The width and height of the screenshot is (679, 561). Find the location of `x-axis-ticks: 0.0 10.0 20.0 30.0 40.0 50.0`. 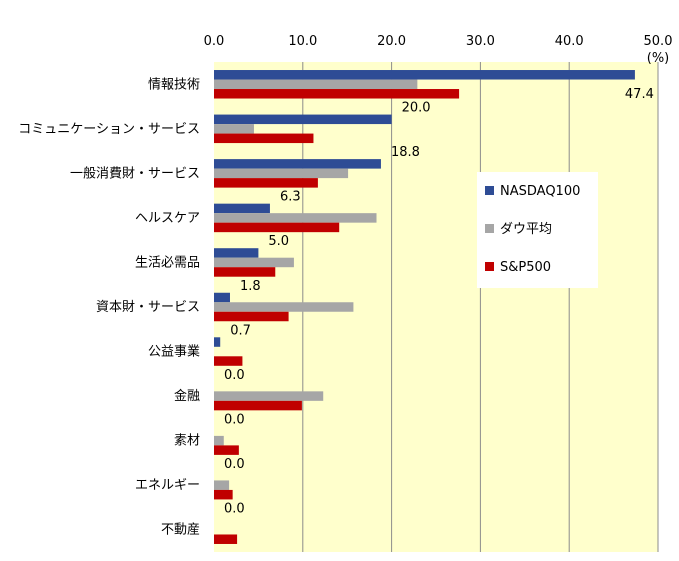

x-axis-ticks: 0.0 10.0 20.0 30.0 40.0 50.0 is located at coordinates (438, 41).